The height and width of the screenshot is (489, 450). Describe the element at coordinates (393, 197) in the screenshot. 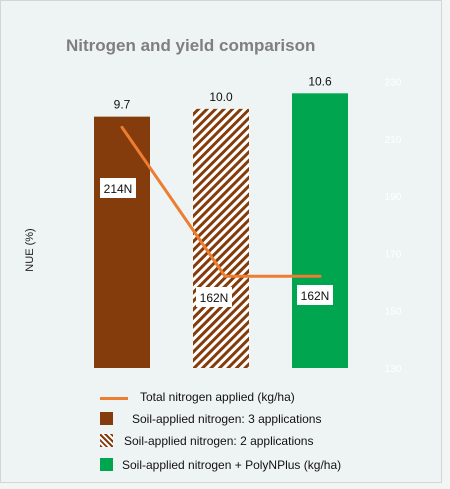

I see `secondary-axis-tick-label: 190` at that location.